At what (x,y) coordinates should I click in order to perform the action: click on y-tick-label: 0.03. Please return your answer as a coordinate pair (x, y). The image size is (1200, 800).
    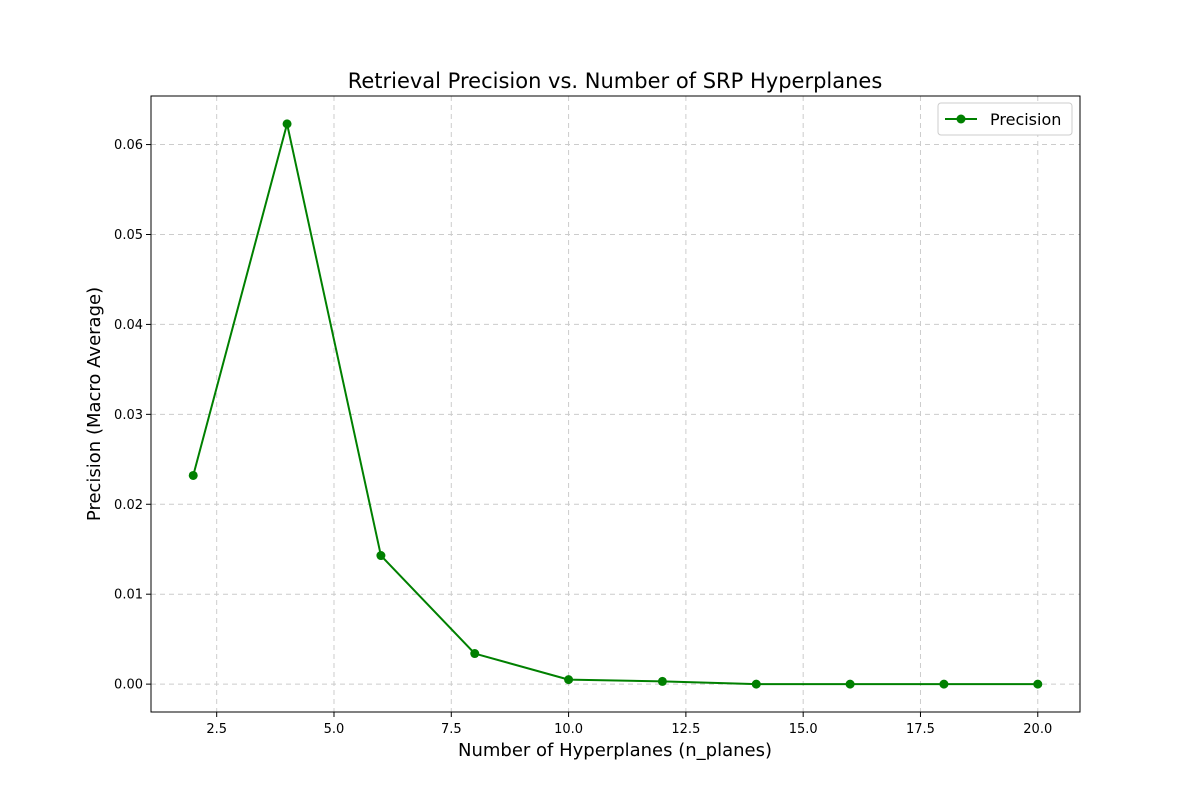
    Looking at the image, I should click on (128, 415).